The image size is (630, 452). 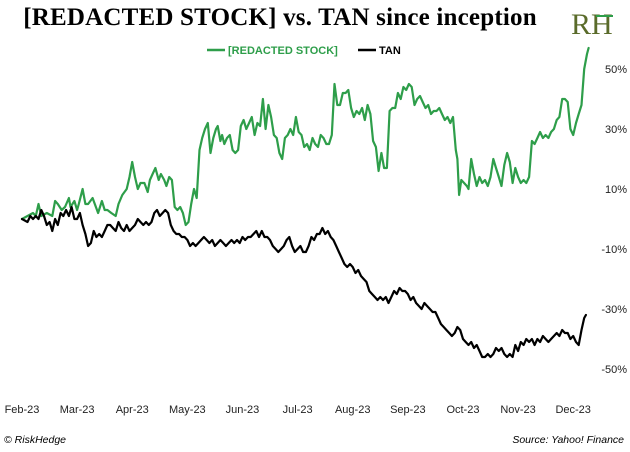 I want to click on x-tick-label: Jul-23, so click(x=298, y=410).